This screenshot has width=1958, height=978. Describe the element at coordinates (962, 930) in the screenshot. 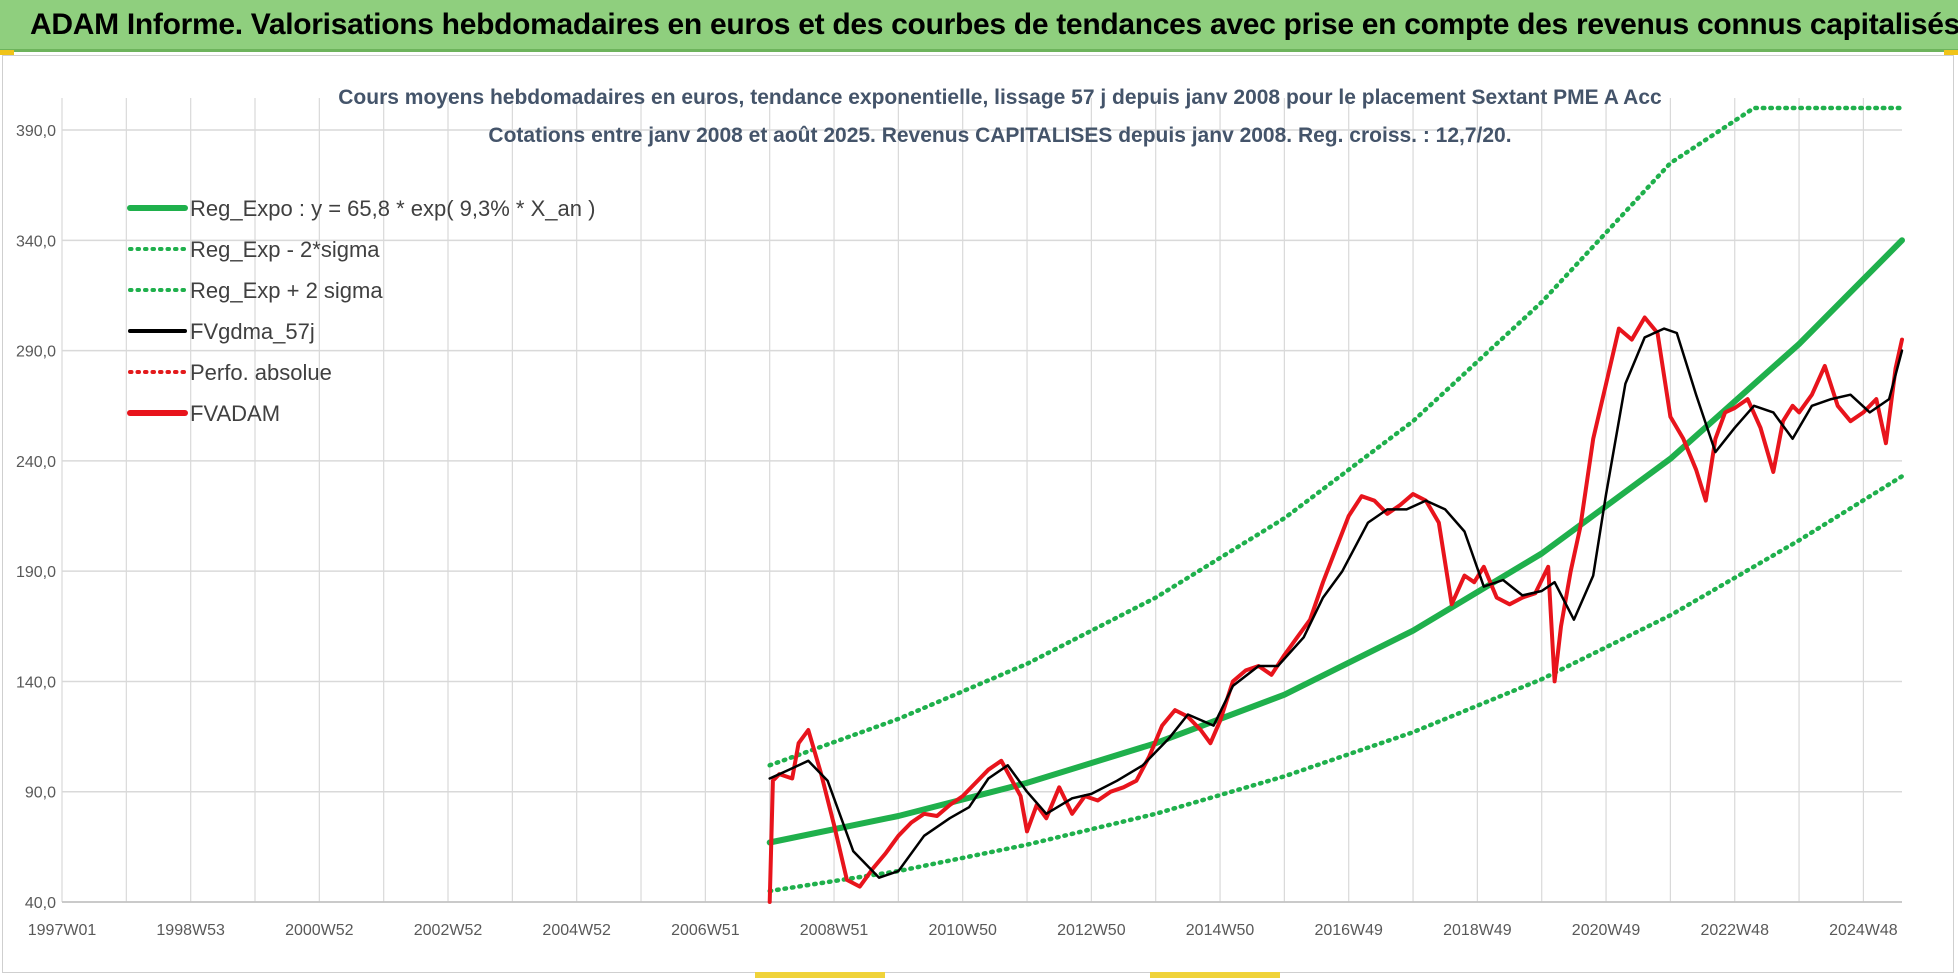

I see `x-tick-label: 2010W50` at that location.